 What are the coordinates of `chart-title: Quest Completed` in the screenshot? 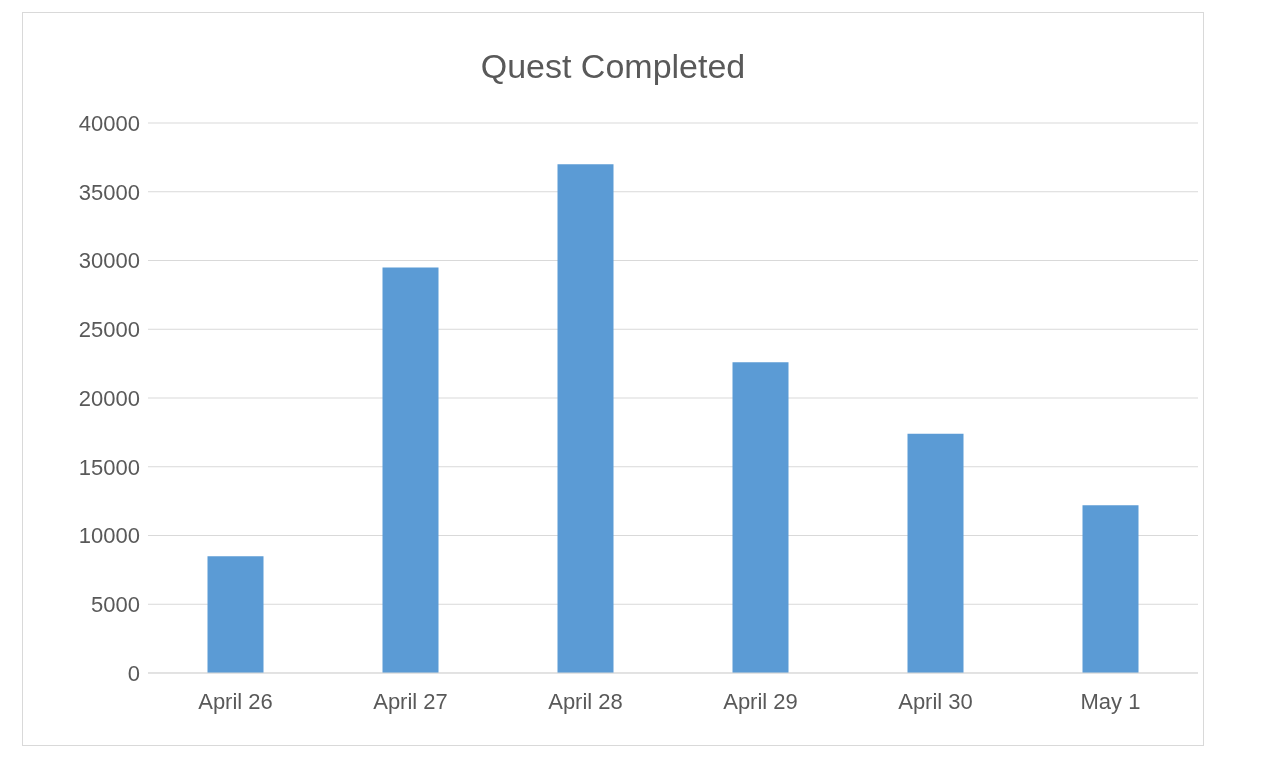 It's located at (613, 67).